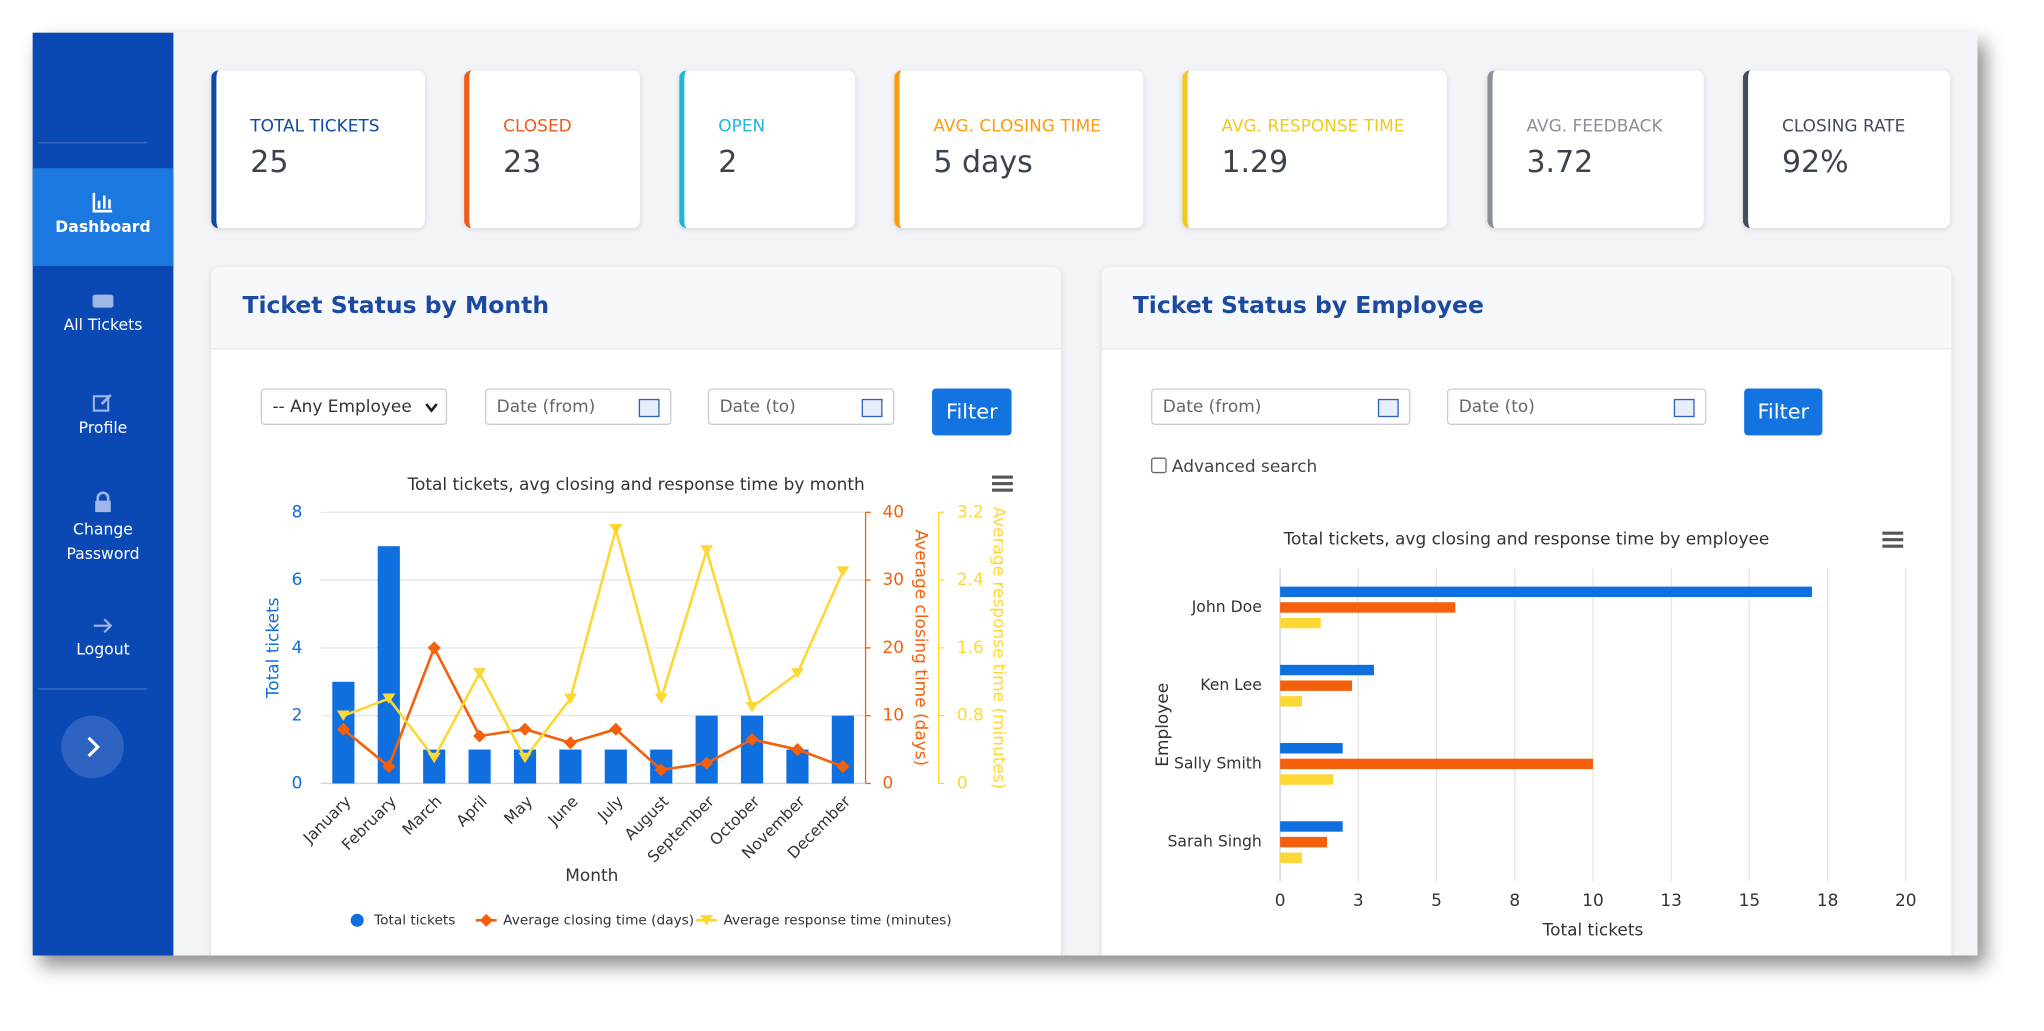 The image size is (2044, 1031). What do you see at coordinates (894, 579) in the screenshot?
I see `y2-tick-label: 30` at bounding box center [894, 579].